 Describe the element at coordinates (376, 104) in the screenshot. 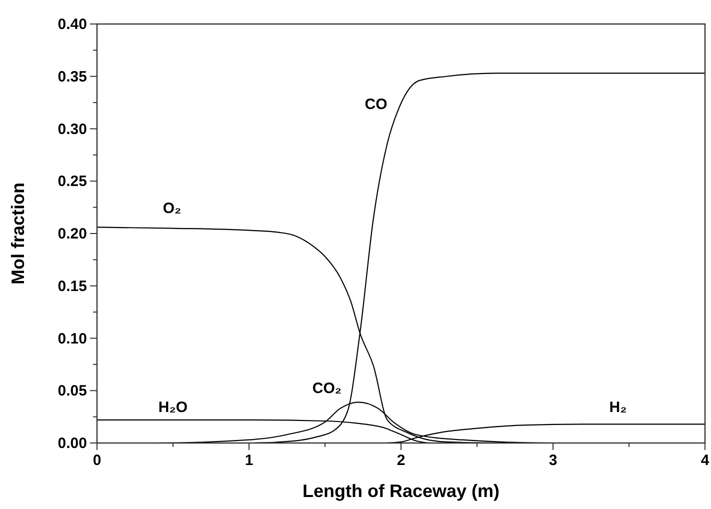

I see `series-label: CO` at that location.